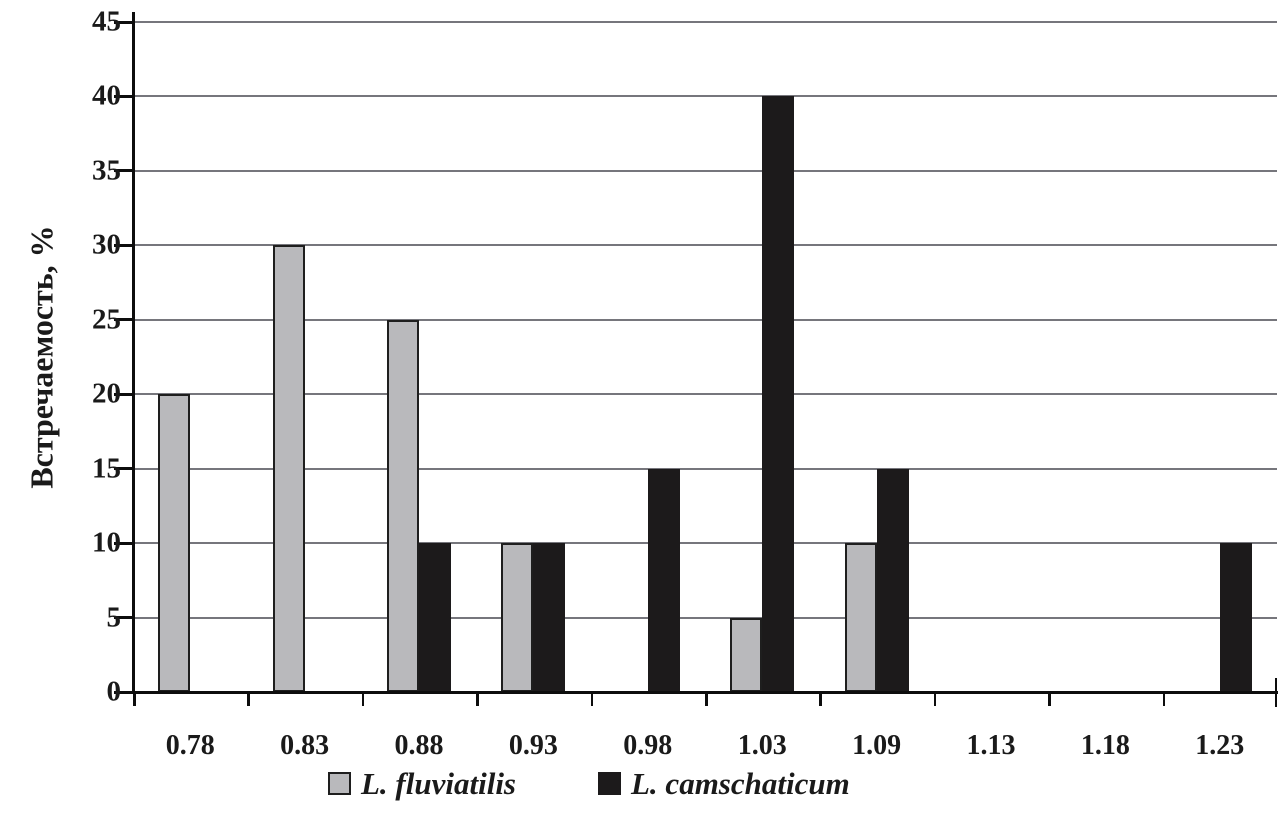 This screenshot has width=1278, height=823. I want to click on bar-l-fluviatilis-0.93, so click(517, 617).